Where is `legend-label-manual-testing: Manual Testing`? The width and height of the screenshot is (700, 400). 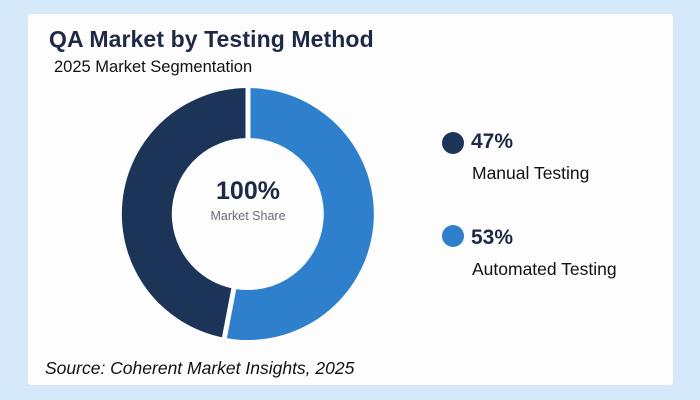
legend-label-manual-testing: Manual Testing is located at coordinates (531, 173).